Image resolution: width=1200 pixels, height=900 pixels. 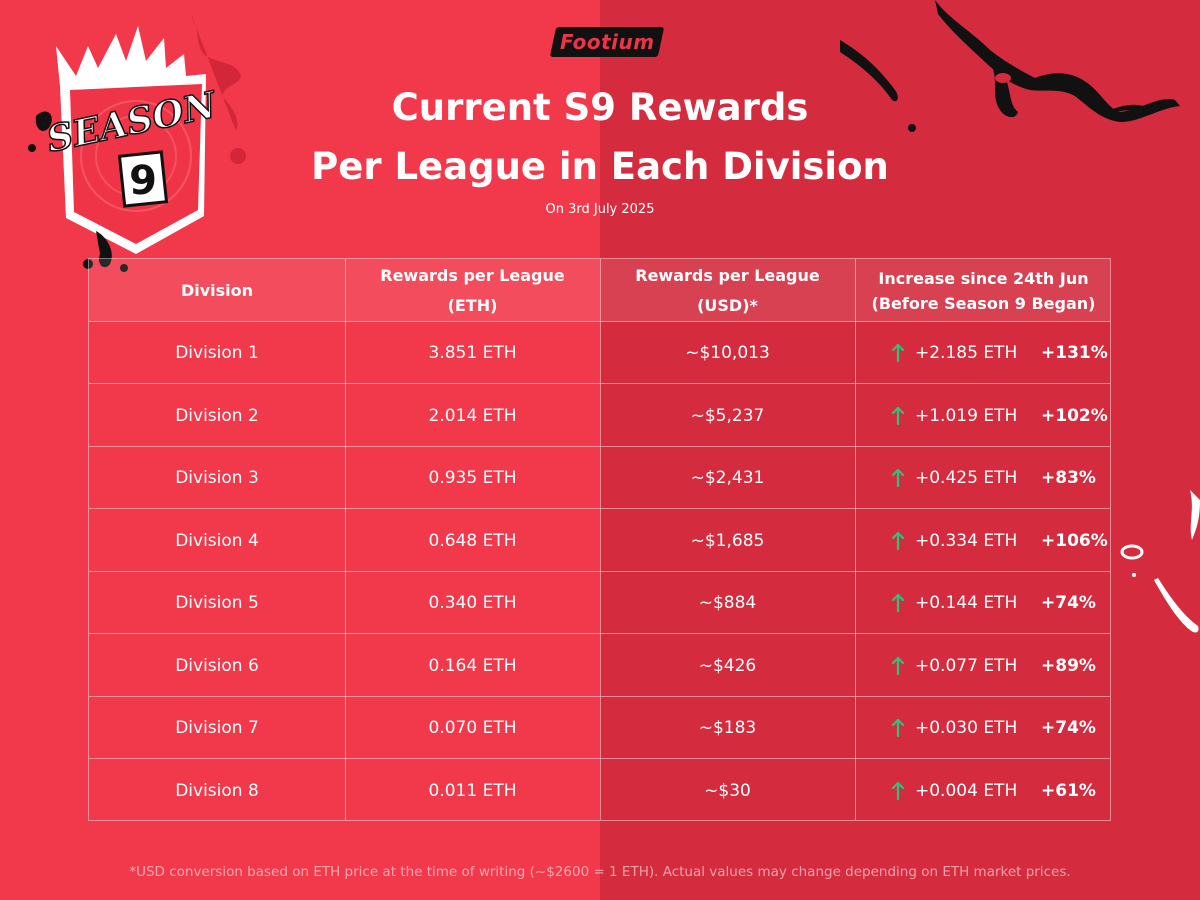 I want to click on increase-percent: +61%, so click(x=1068, y=790).